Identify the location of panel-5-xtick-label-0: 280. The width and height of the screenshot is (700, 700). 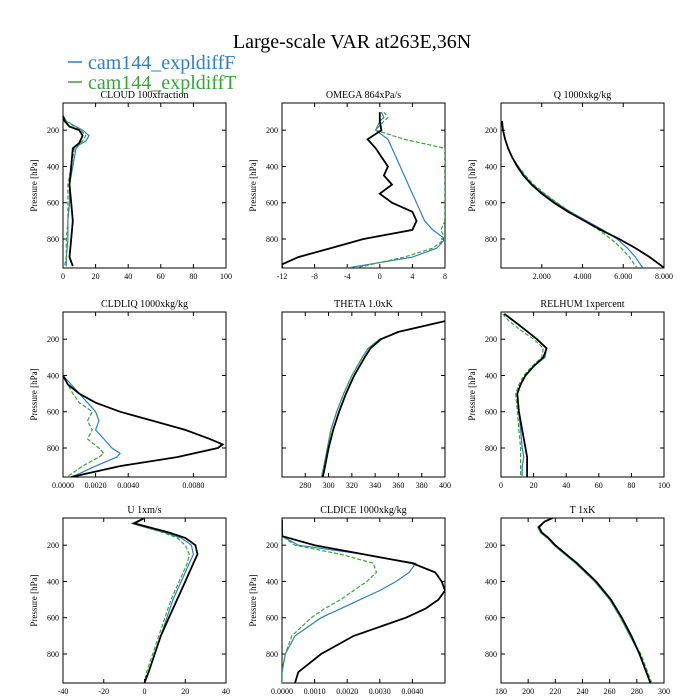
(305, 485).